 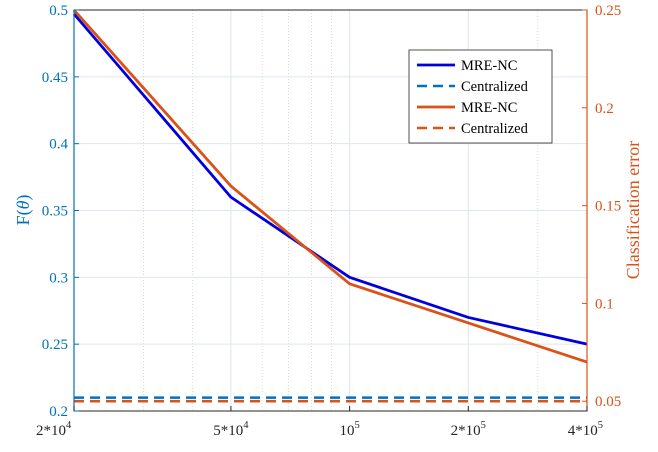 What do you see at coordinates (604, 304) in the screenshot?
I see `right-tick-label: 0.1` at bounding box center [604, 304].